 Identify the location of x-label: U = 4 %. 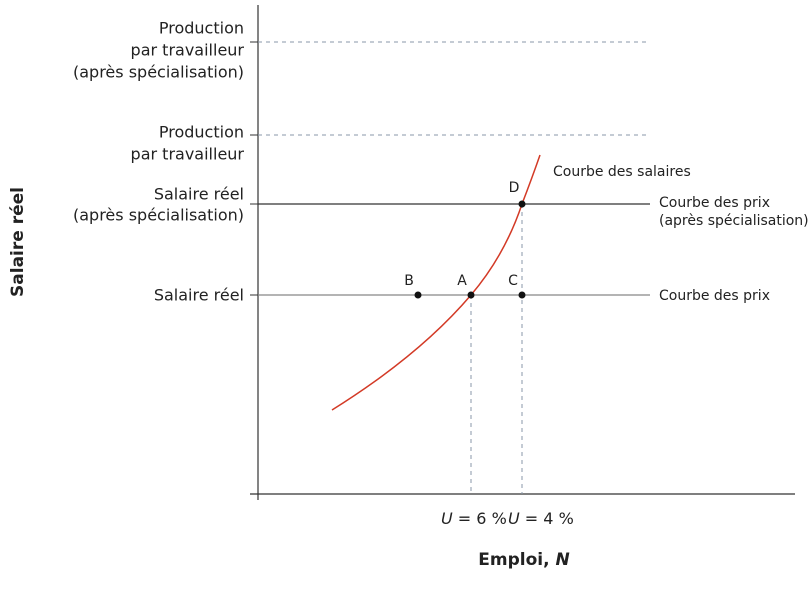
(541, 518).